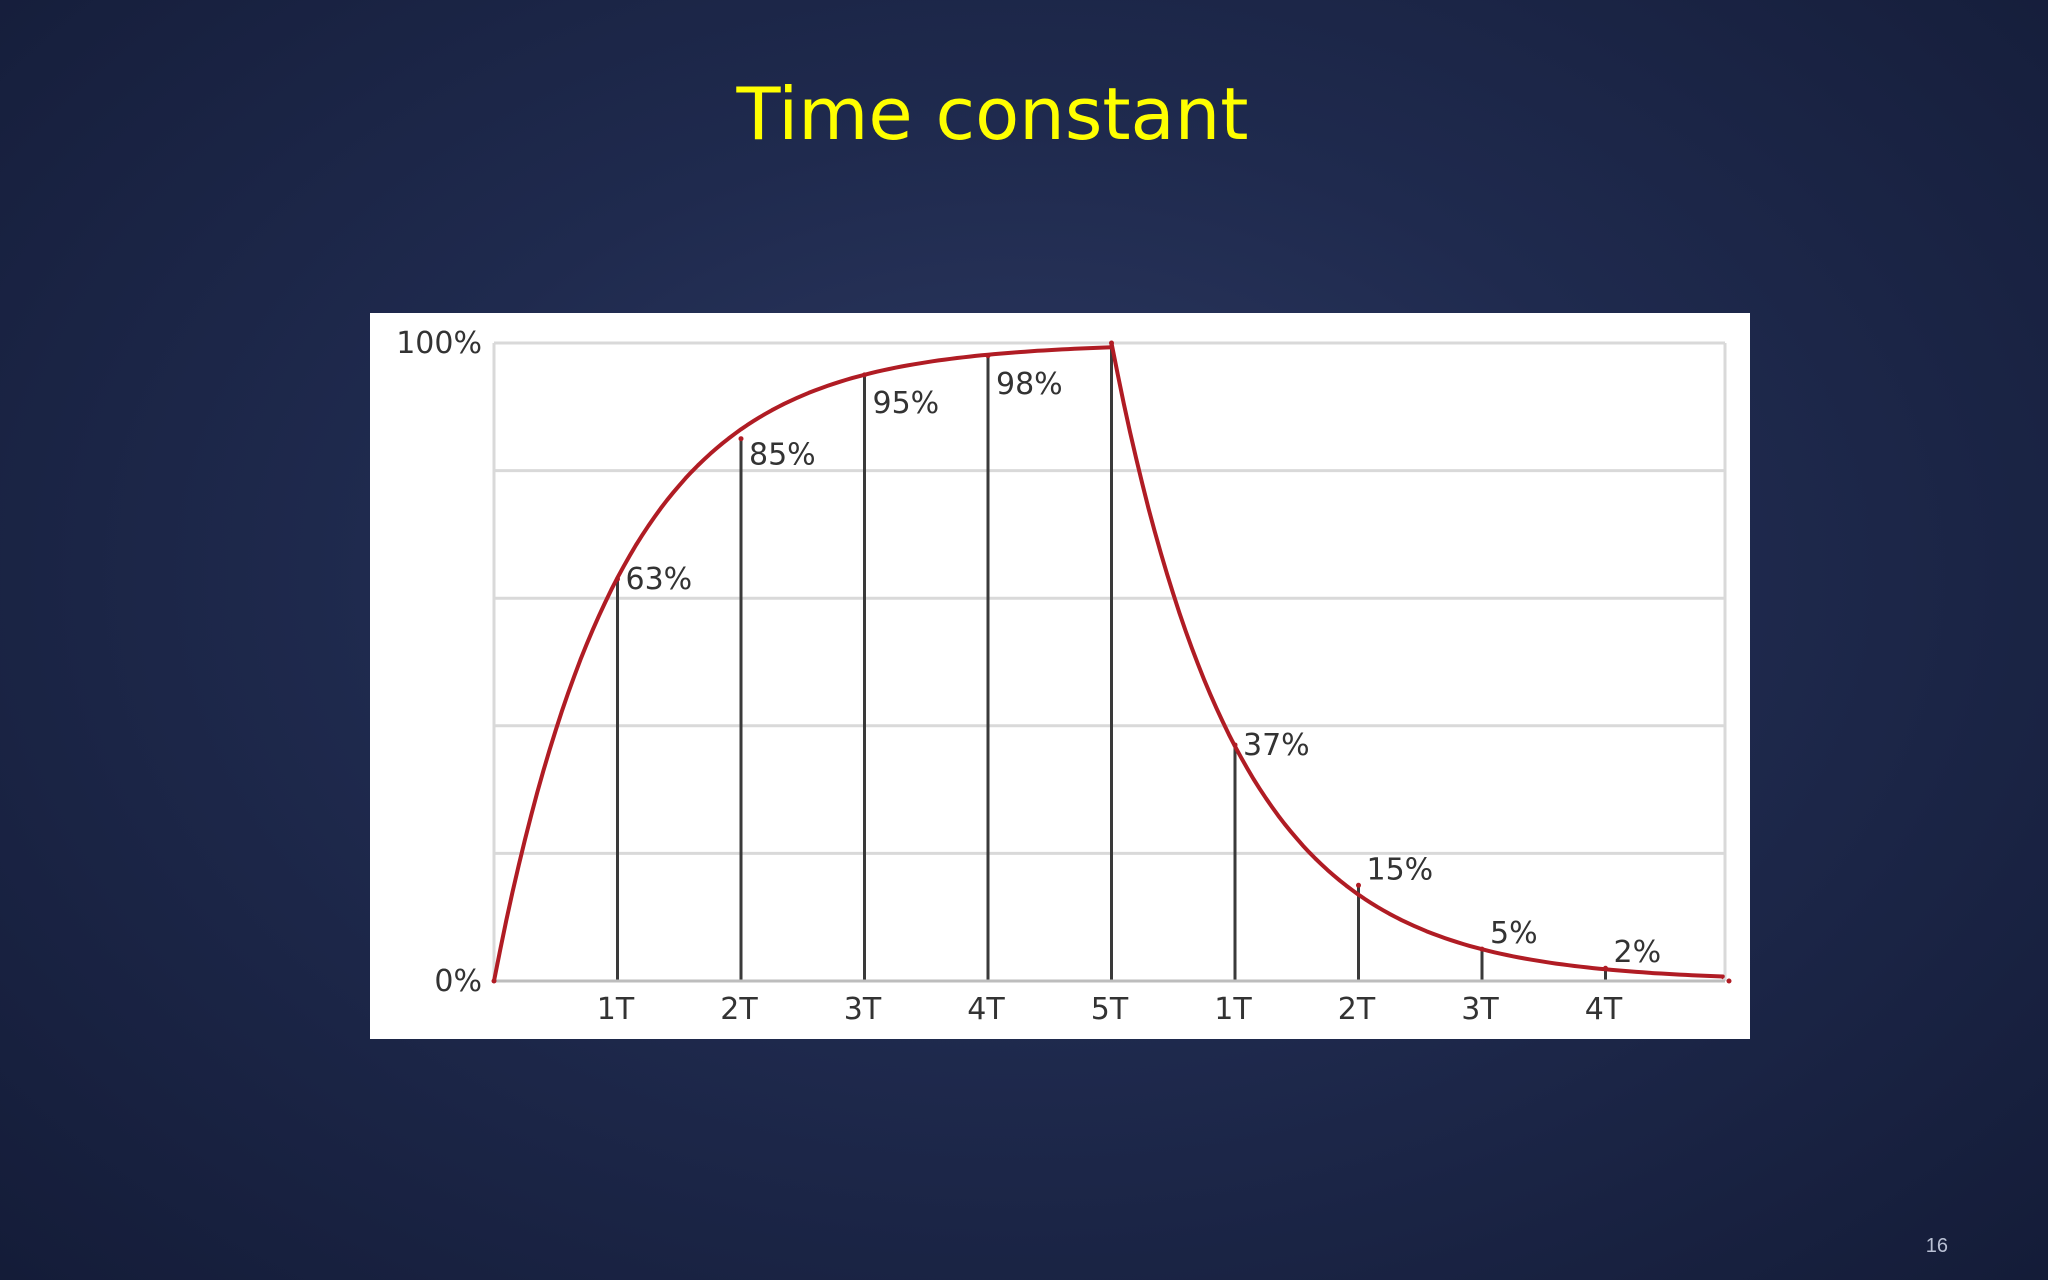  Describe the element at coordinates (739, 1009) in the screenshot. I see `x-tick-label-1: 2T` at that location.